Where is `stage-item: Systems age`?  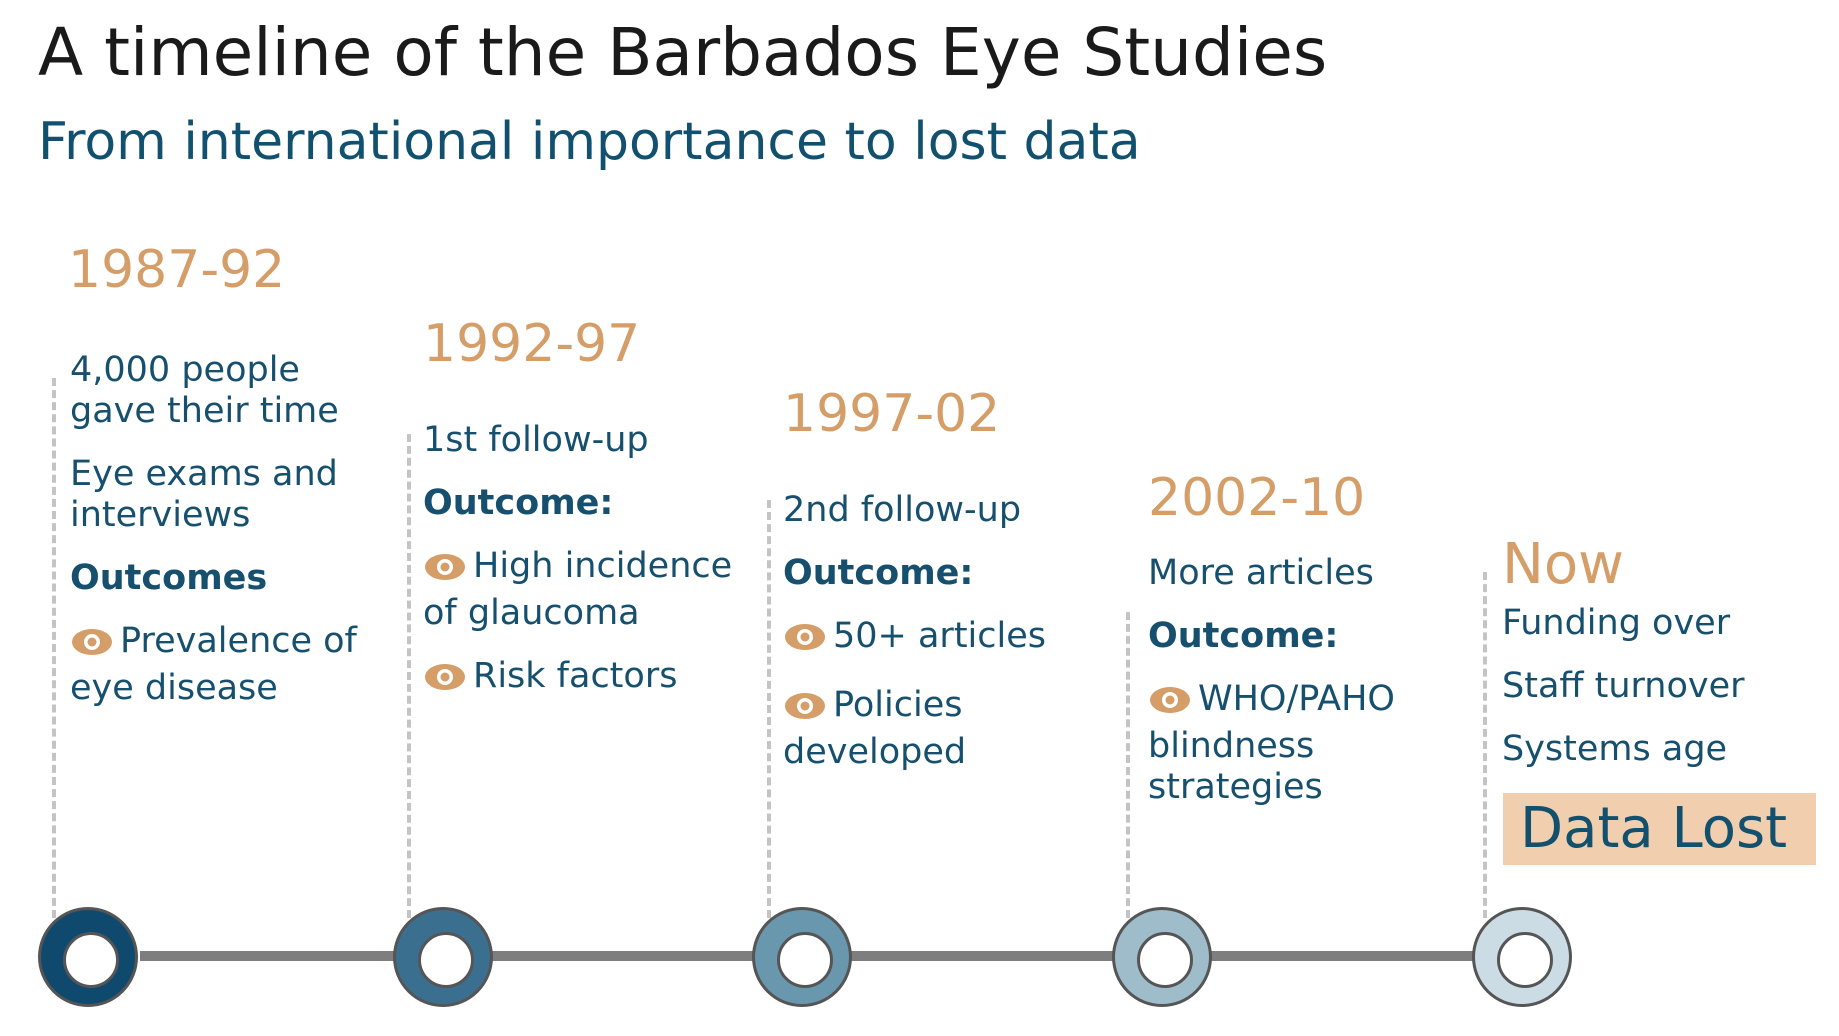
stage-item: Systems age is located at coordinates (1615, 749).